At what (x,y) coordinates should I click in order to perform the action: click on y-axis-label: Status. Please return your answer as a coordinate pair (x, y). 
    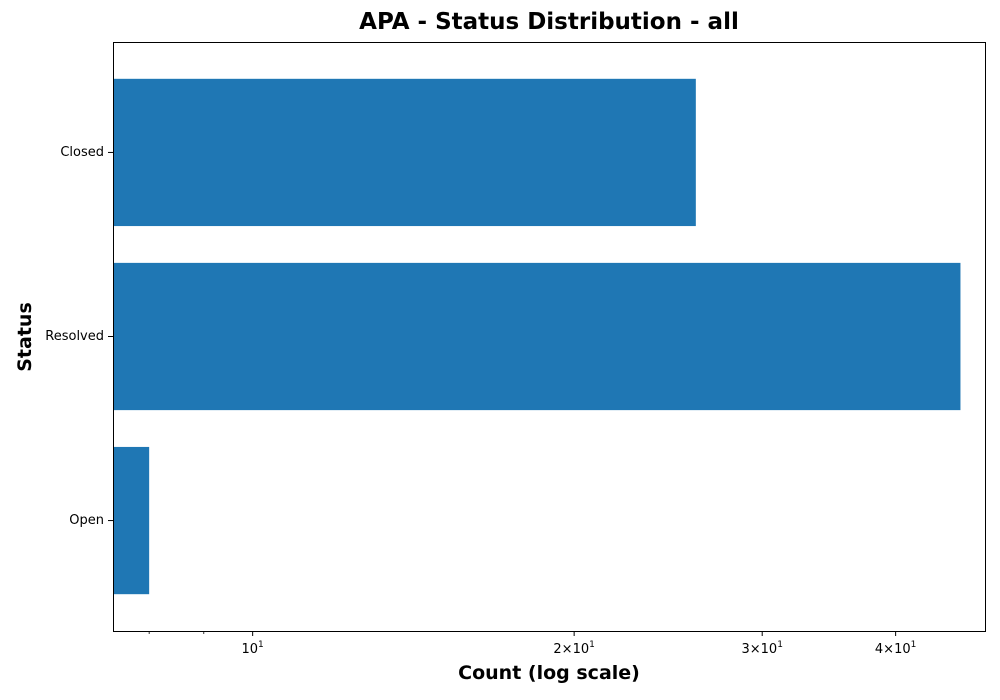
    Looking at the image, I should click on (25, 337).